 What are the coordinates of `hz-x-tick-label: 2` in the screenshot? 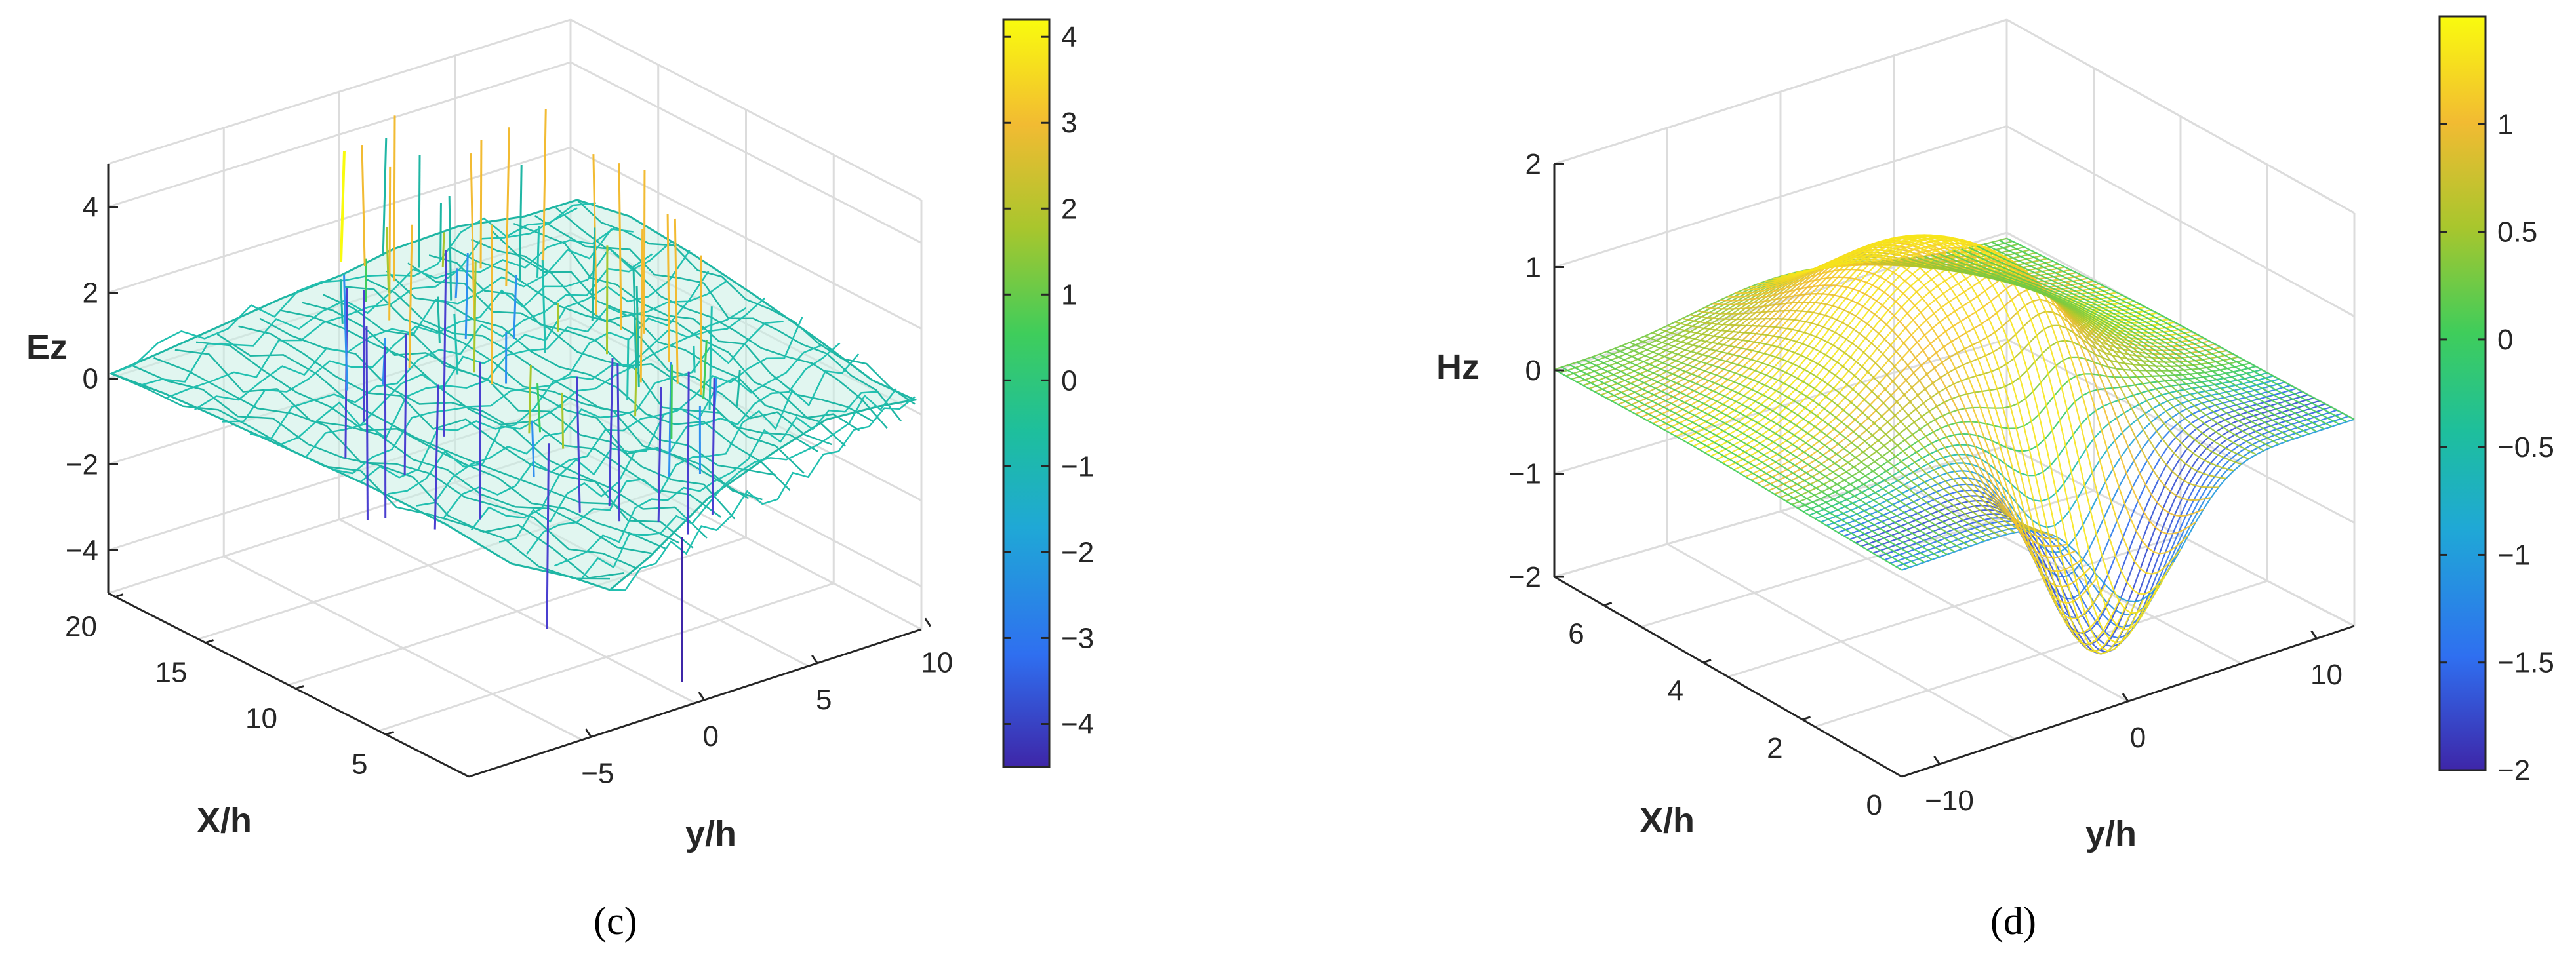 It's located at (1774, 748).